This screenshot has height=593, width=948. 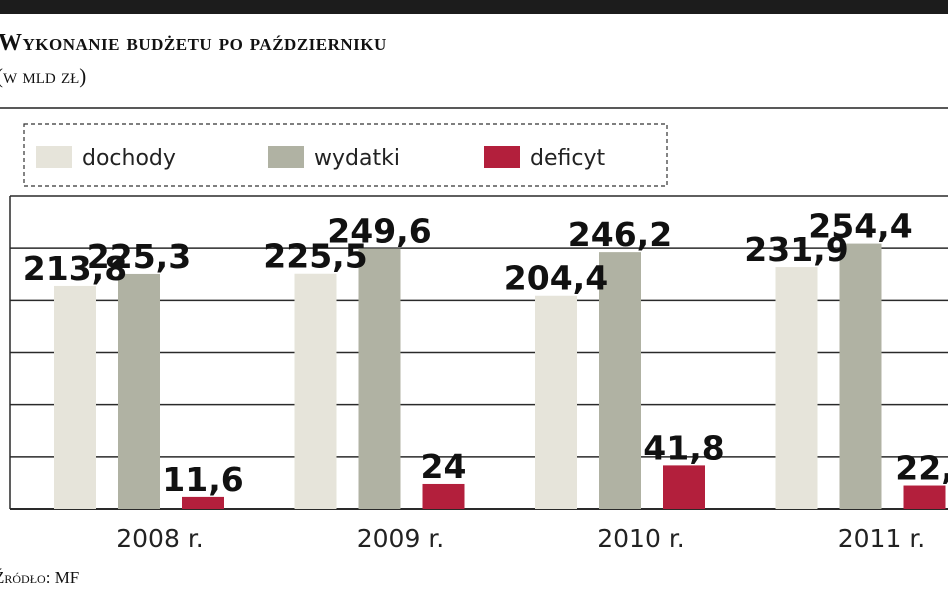 I want to click on legend-swatch-wydatki, so click(x=286, y=157).